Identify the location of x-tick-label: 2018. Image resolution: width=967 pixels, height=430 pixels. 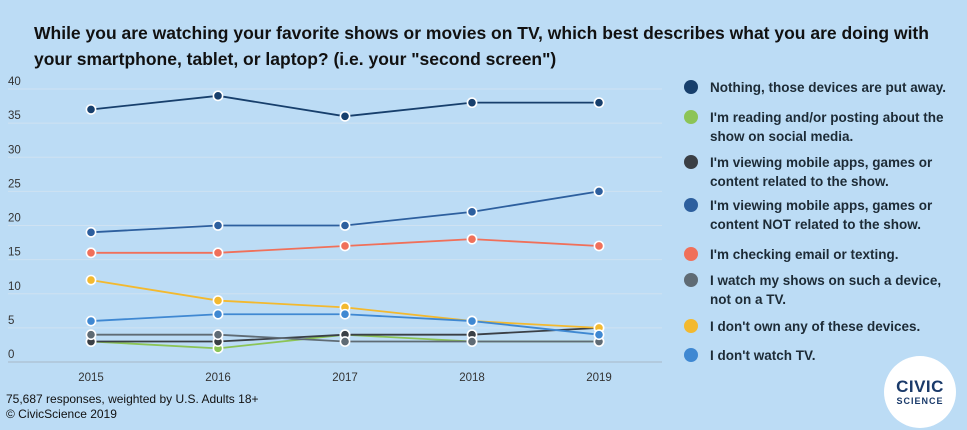
(472, 378).